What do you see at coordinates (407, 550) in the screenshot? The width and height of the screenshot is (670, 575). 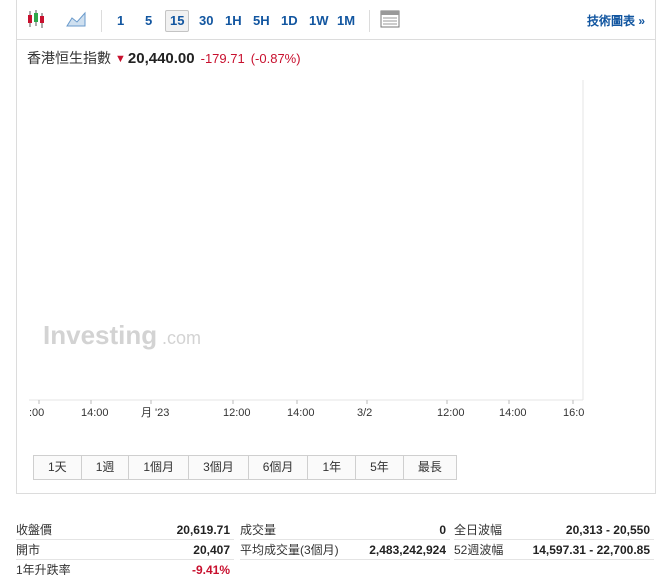 I see `stat-value: 2,483,242,924` at bounding box center [407, 550].